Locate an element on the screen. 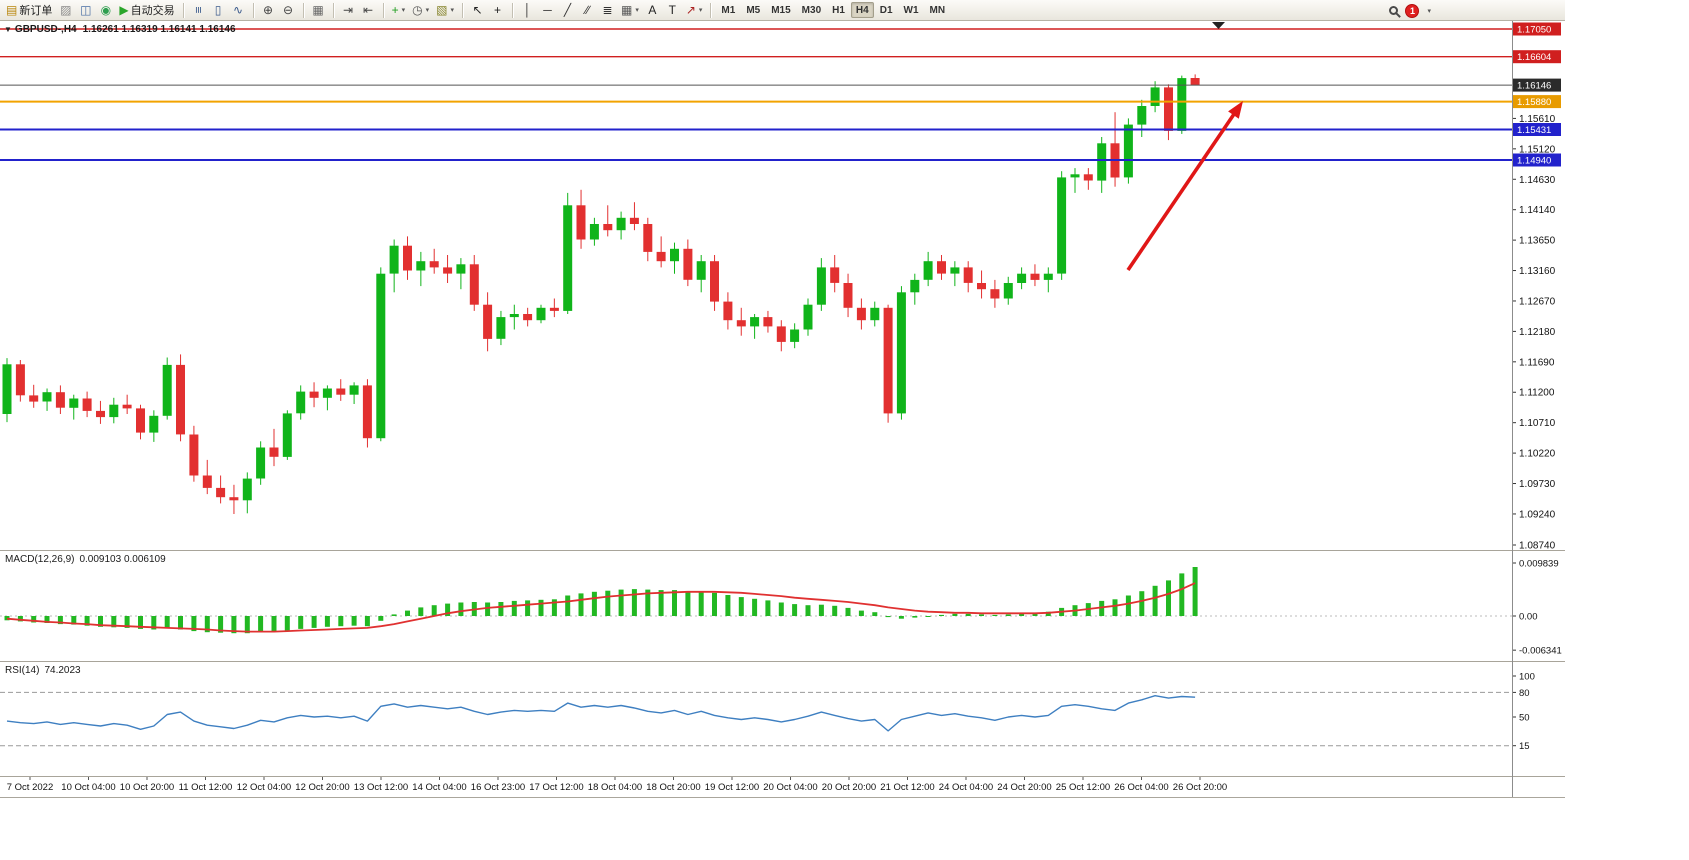 This screenshot has height=860, width=1689. collapse-icon: ▼ is located at coordinates (8, 29).